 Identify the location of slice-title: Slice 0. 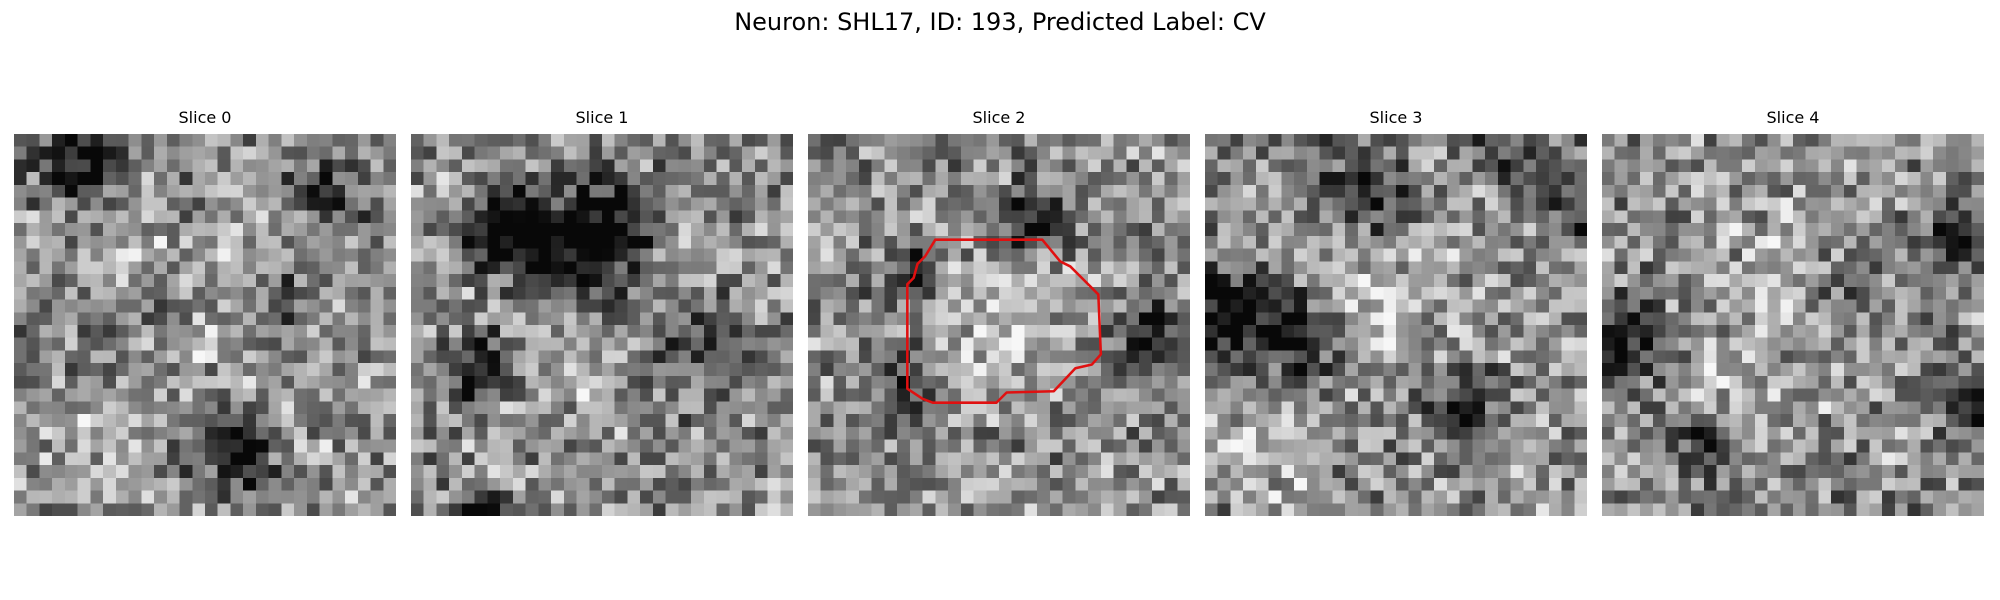
(205, 117).